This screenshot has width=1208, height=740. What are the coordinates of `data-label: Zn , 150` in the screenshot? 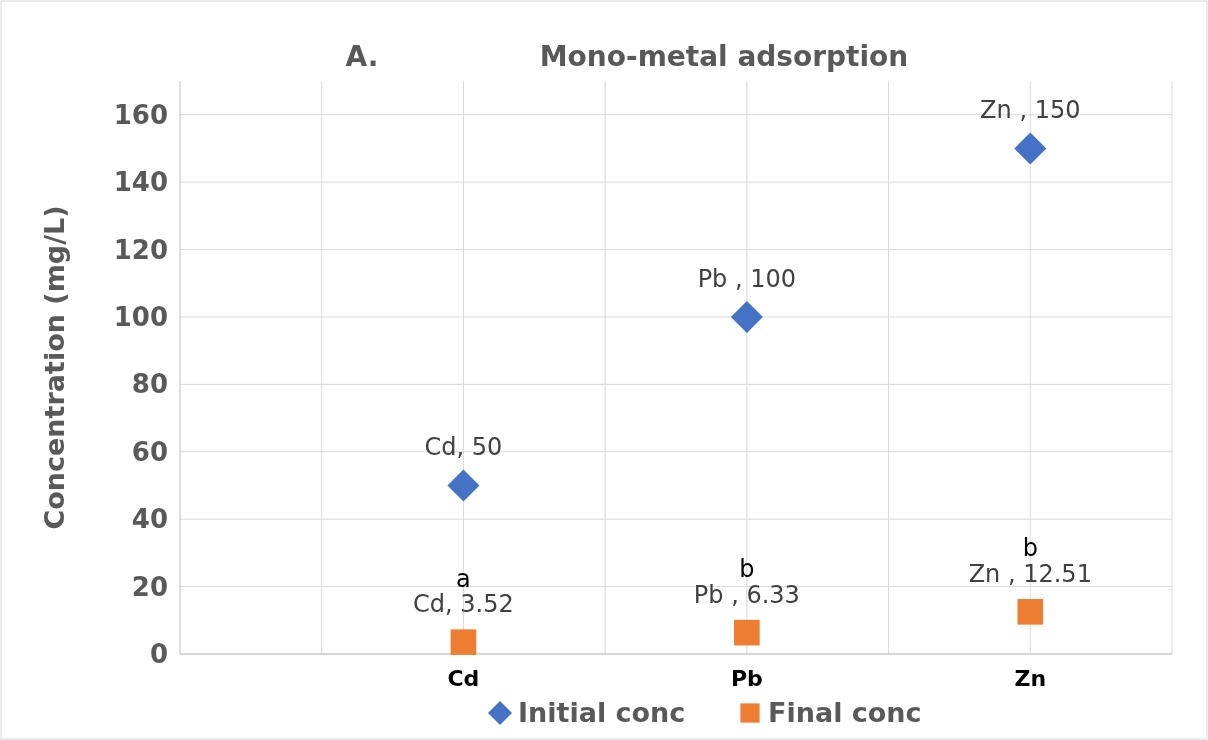 It's located at (1030, 110).